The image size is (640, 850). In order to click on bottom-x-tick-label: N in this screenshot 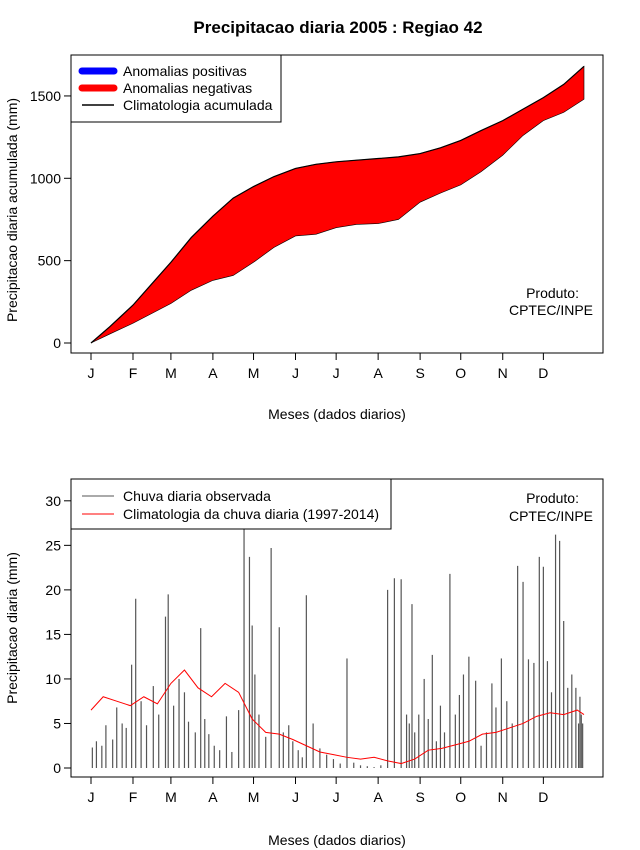, I will do `click(503, 797)`.